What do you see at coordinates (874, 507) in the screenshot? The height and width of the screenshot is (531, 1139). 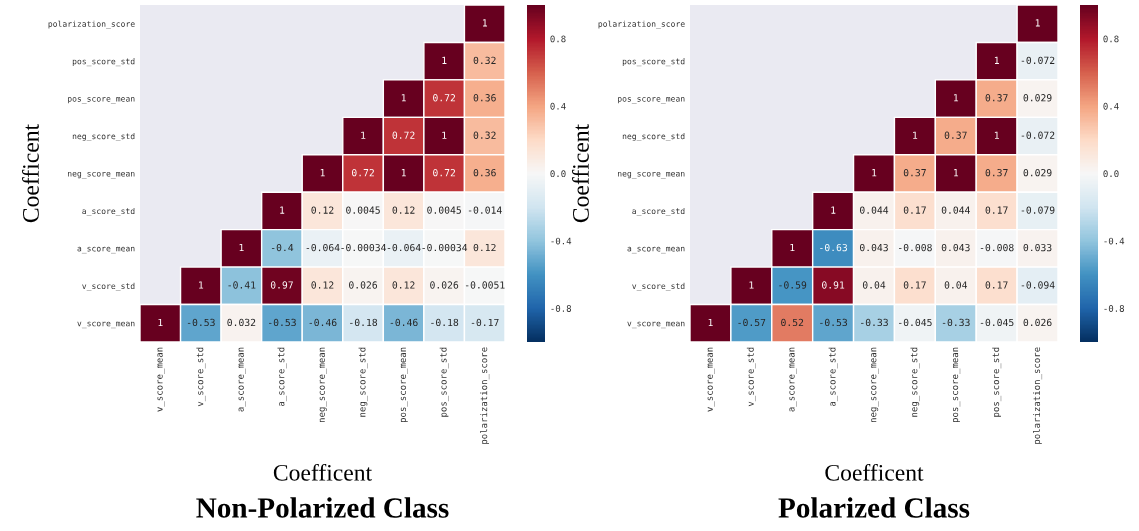 I see `text: Polarized Class` at bounding box center [874, 507].